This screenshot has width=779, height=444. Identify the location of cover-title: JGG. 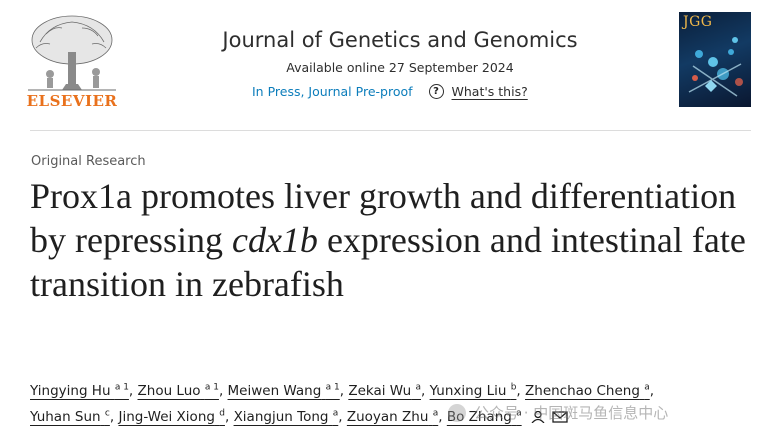
(698, 22).